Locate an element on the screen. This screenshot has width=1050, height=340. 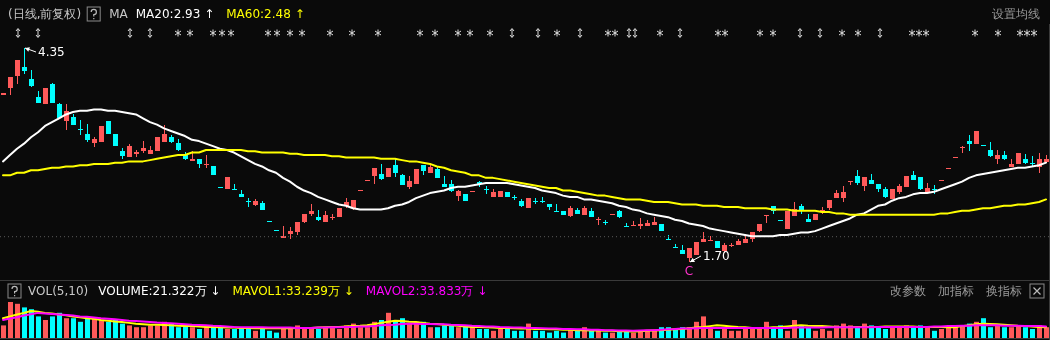
text: 改参数 is located at coordinates (908, 291).